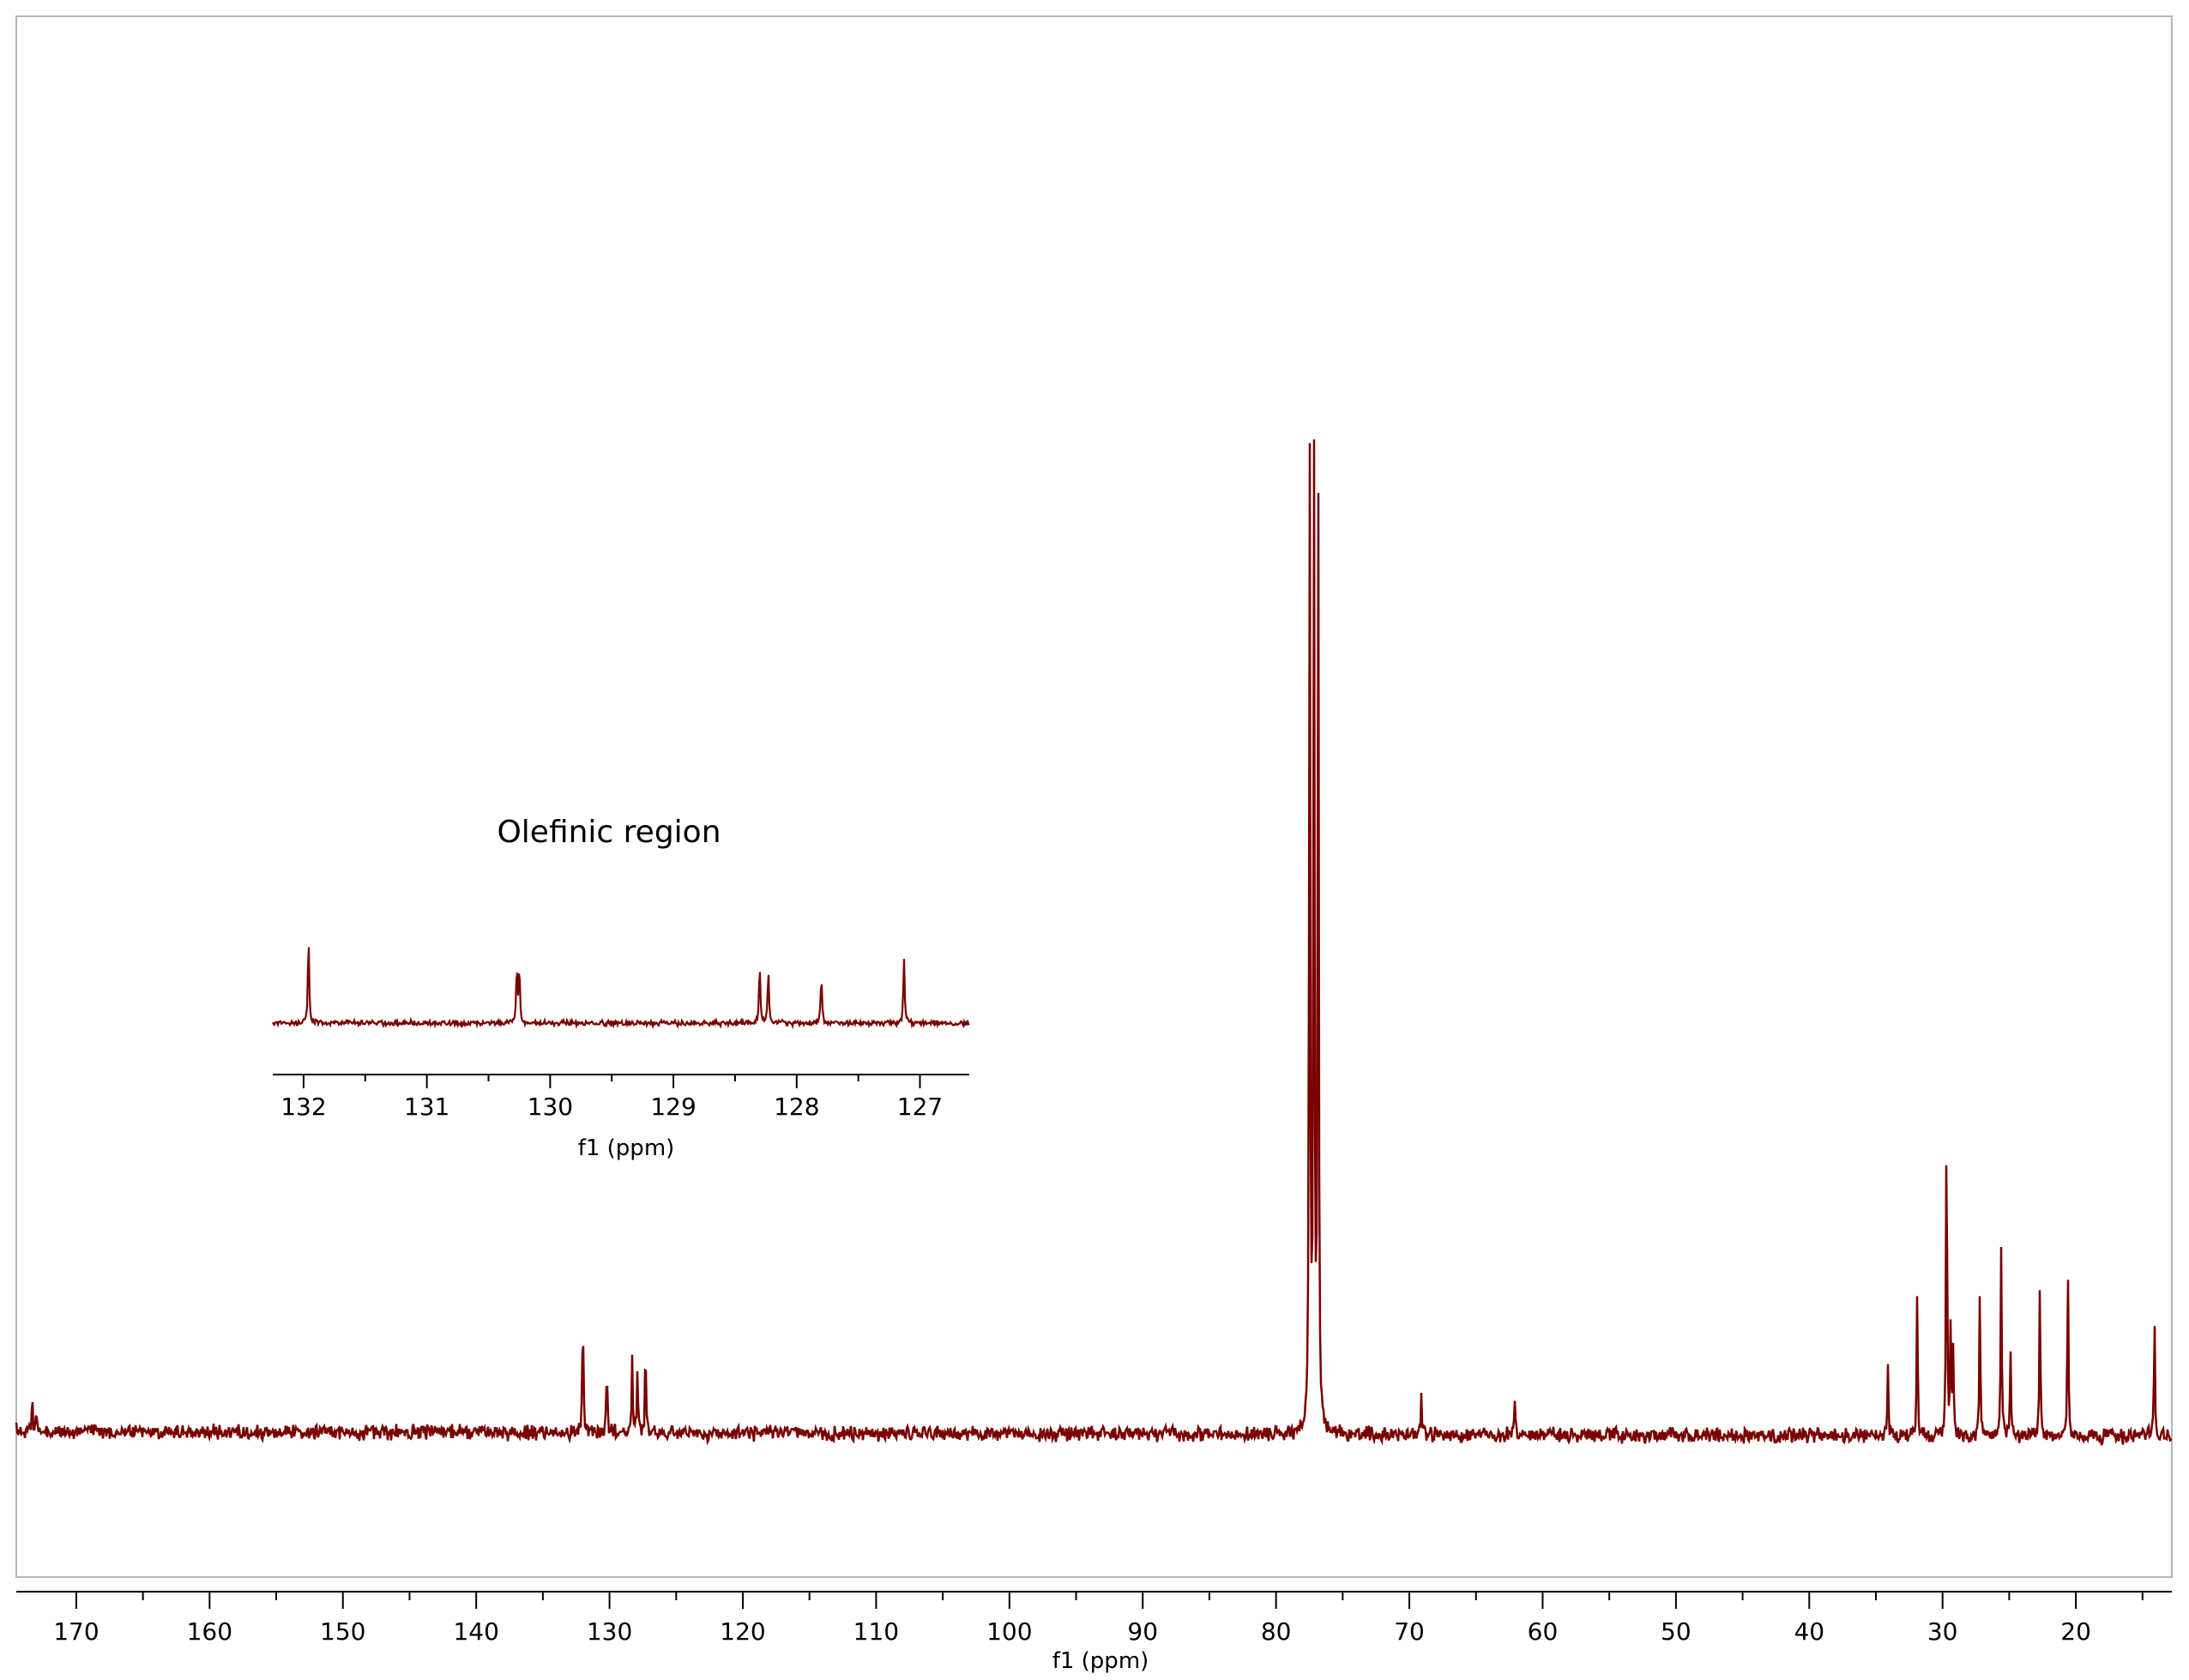 The image size is (2189, 1680). I want to click on x-axis-title: f1 (ppm), so click(1100, 1661).